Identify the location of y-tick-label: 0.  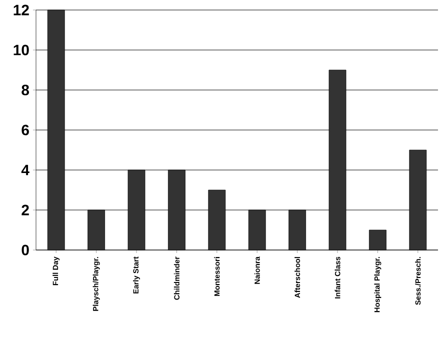
(25, 250).